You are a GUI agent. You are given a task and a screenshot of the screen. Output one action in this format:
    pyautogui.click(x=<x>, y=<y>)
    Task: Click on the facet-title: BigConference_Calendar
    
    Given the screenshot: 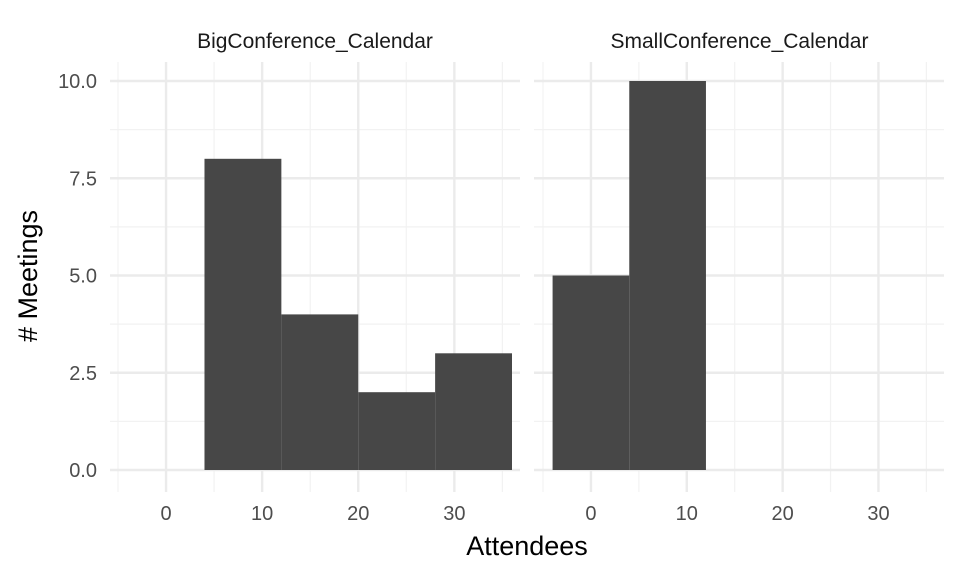 What is the action you would take?
    pyautogui.click(x=315, y=41)
    